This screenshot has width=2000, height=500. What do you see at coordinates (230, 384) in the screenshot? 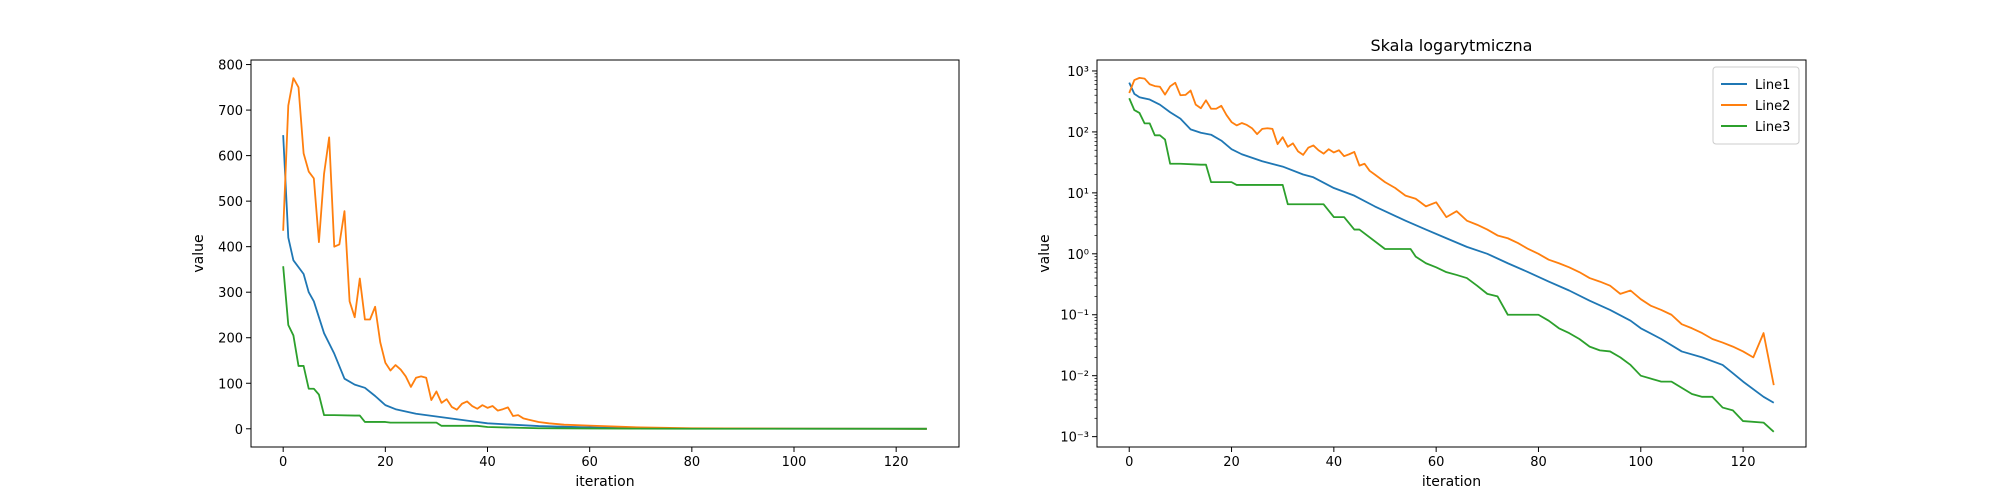
I see `y-tick-label: 100` at bounding box center [230, 384].